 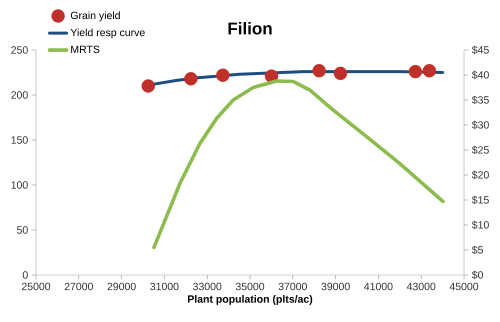 I want to click on x-tick-label: 25000, so click(x=36, y=286).